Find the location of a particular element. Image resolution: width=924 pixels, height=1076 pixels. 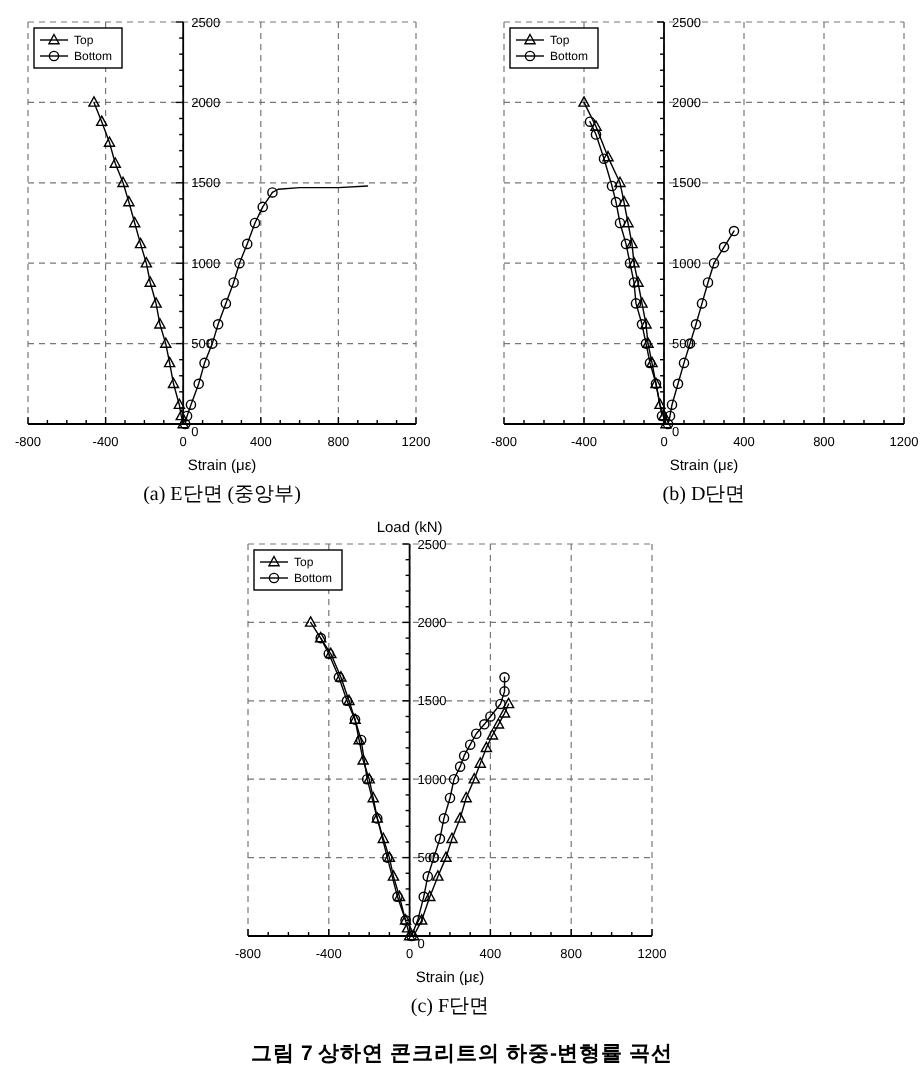

text: (a) E단면 (중앙부) is located at coordinates (222, 495).